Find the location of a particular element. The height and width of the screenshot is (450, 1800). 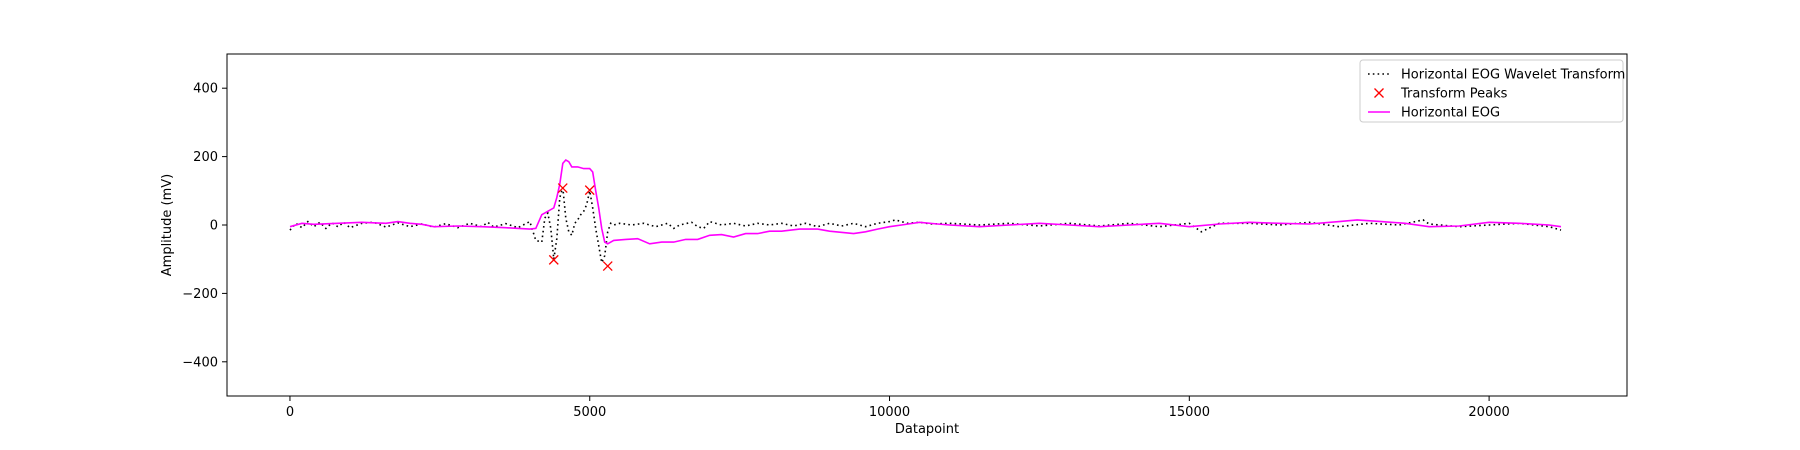

legend-label-horizontal-eog: Horizontal EOG is located at coordinates (1450, 113).